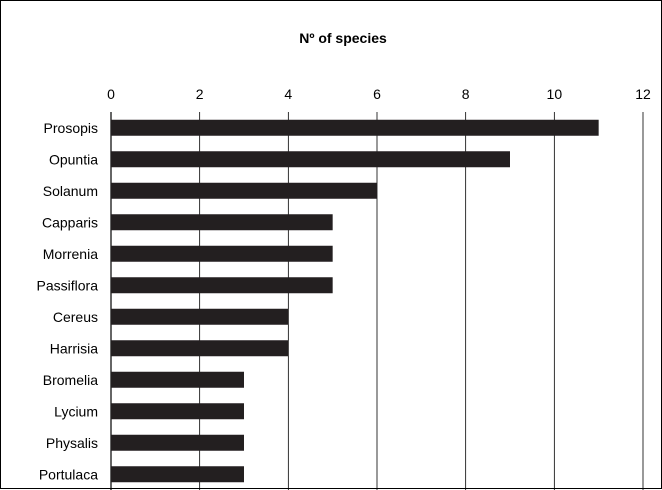 The image size is (662, 490). Describe the element at coordinates (288, 94) in the screenshot. I see `x-tick-label: 4` at that location.